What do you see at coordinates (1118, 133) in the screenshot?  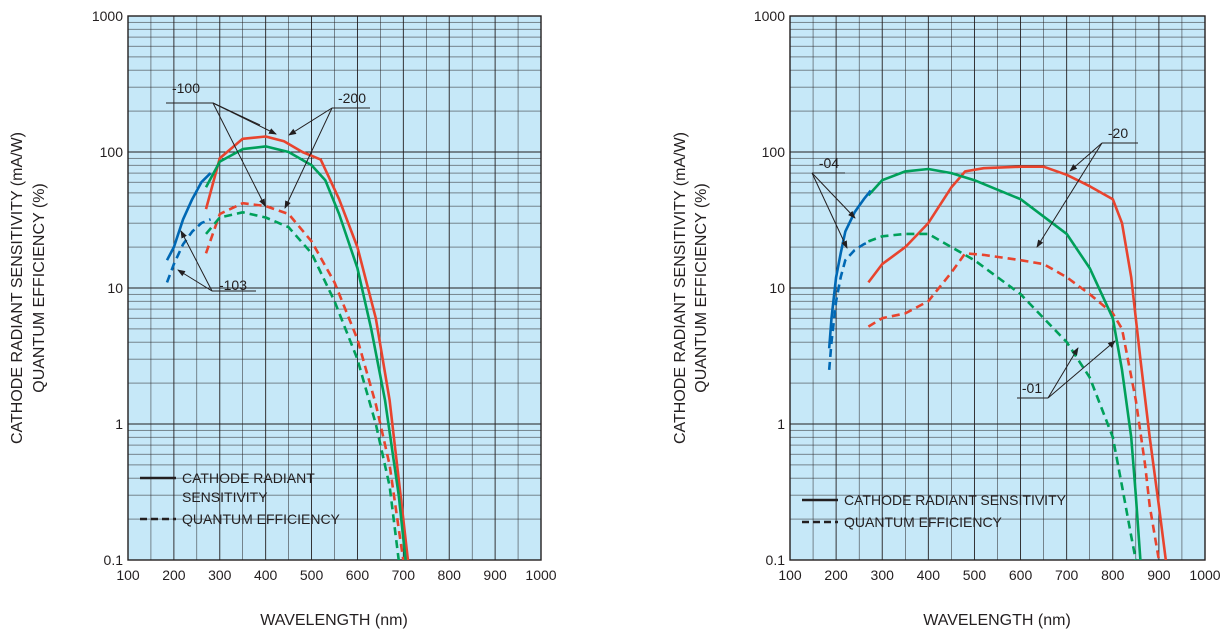 I see `callout-label: -20` at bounding box center [1118, 133].